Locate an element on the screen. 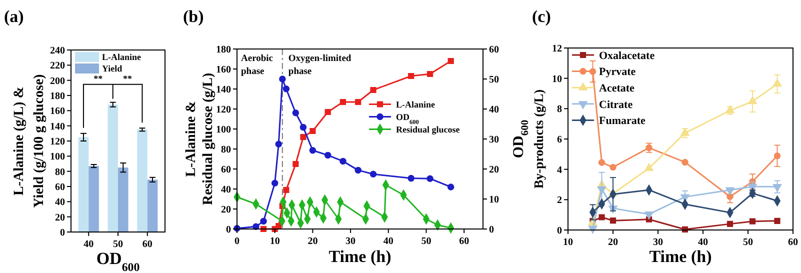  y2-tick-label: 60 is located at coordinates (494, 50).